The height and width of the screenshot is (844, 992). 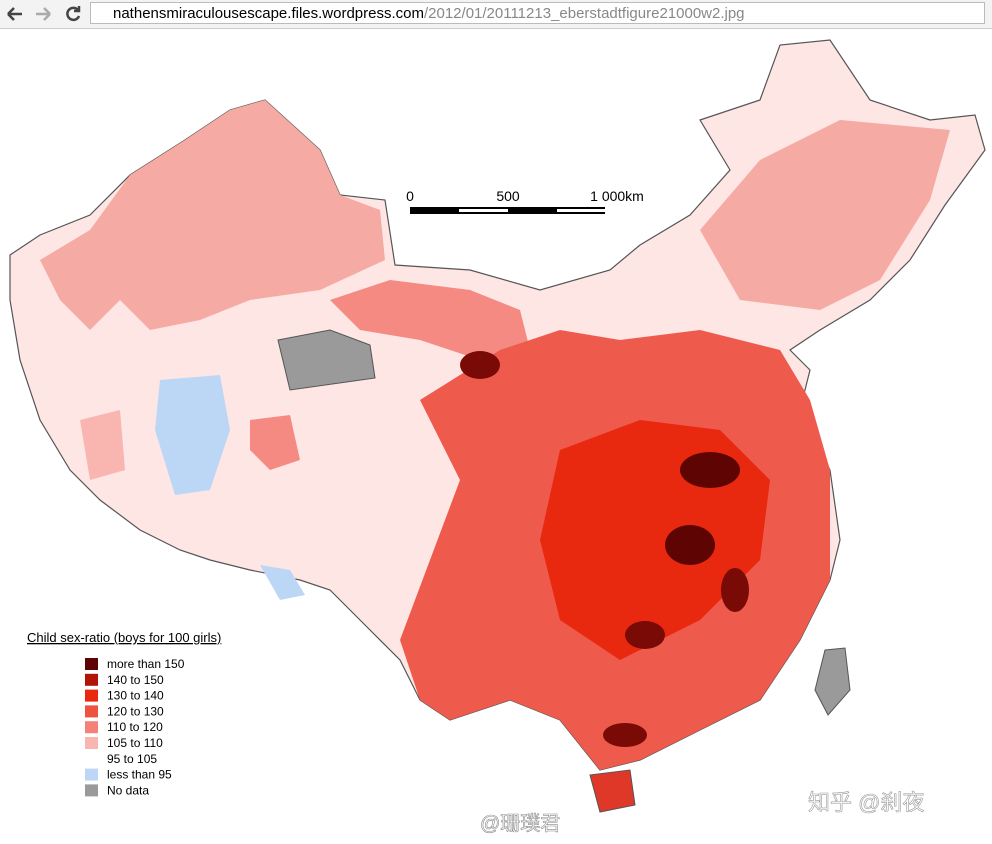 I want to click on scale-label: 1 000km, so click(x=617, y=196).